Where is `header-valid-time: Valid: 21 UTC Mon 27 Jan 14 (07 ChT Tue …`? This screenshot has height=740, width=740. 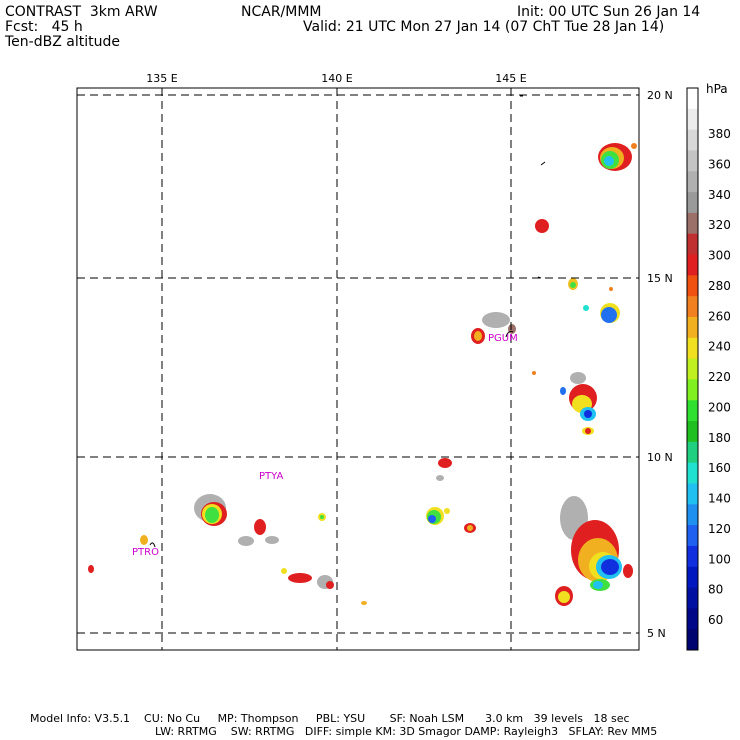
header-valid-time: Valid: 21 UTC Mon 27 Jan 14 (07 ChT Tue … is located at coordinates (484, 27).